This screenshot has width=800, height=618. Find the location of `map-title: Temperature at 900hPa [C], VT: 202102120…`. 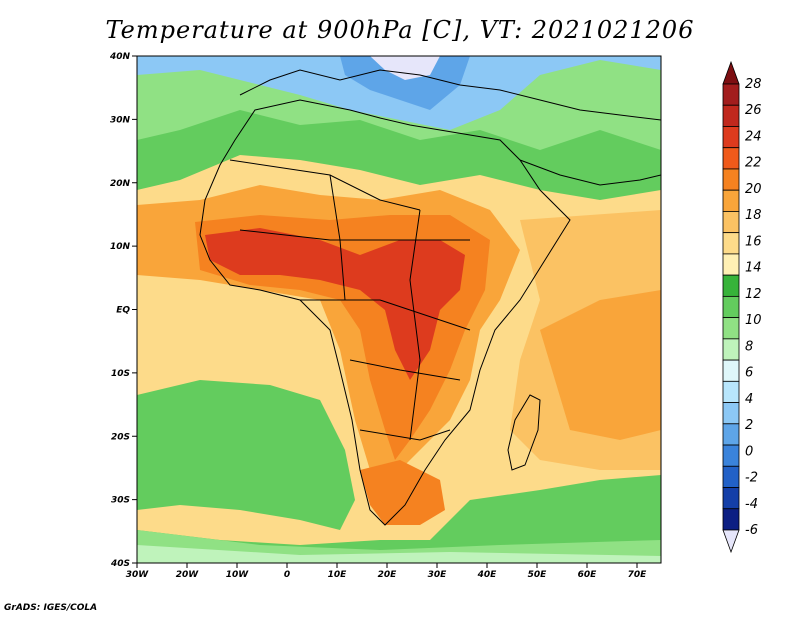

map-title: Temperature at 900hPa [C], VT: 202102120… is located at coordinates (400, 30).